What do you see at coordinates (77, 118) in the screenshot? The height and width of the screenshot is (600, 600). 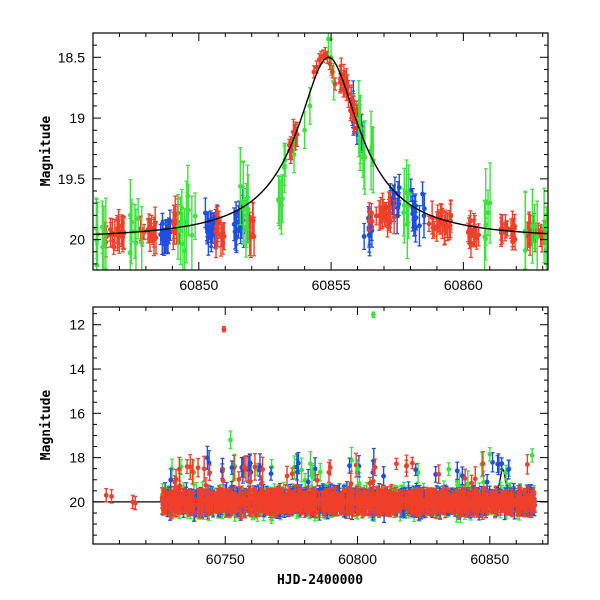 I see `y-tick-label: 19` at bounding box center [77, 118].